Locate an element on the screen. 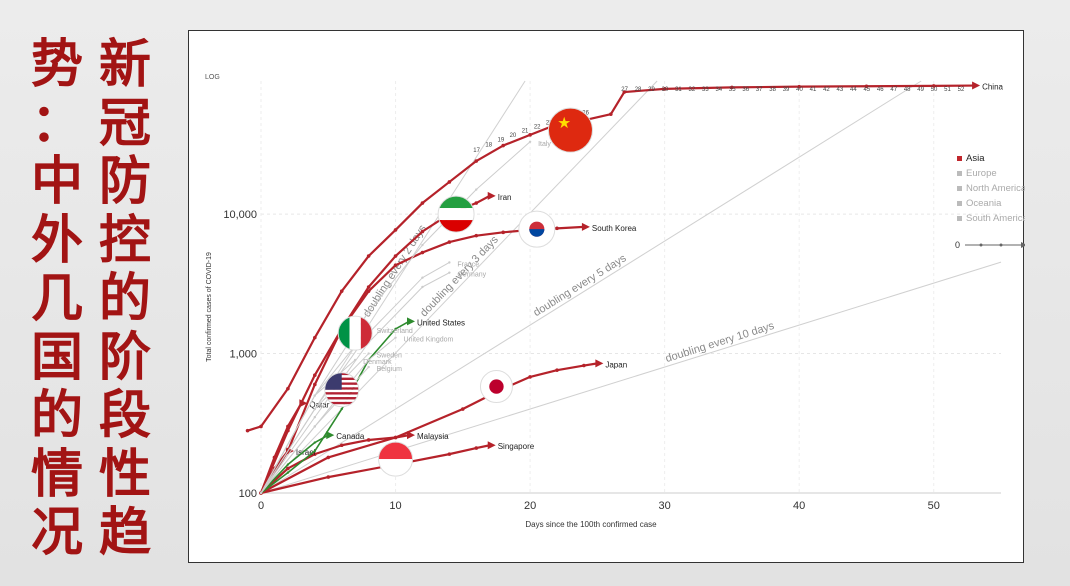 This screenshot has height=586, width=1070. series-arrow-canada is located at coordinates (330, 435).